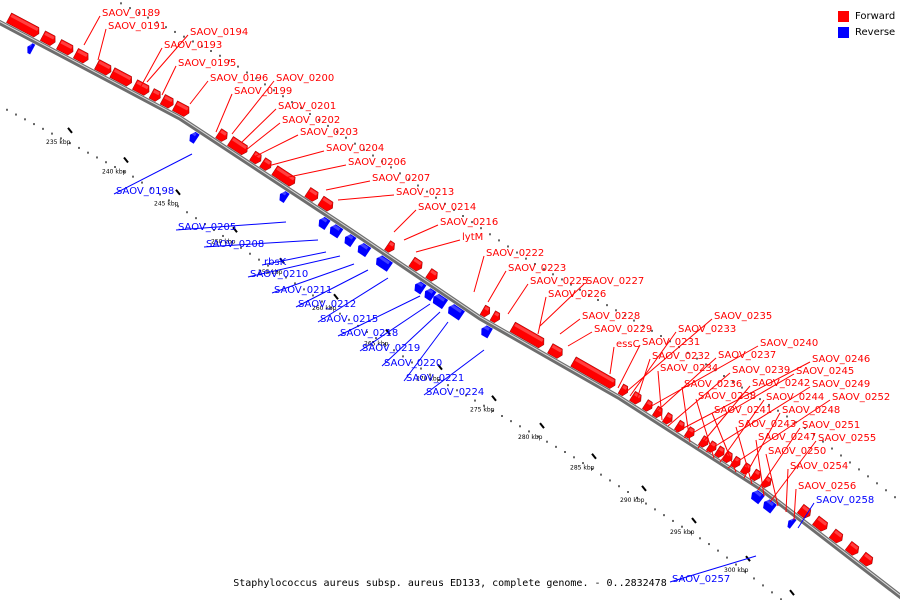  Describe the element at coordinates (311, 120) in the screenshot. I see `forward-gene-label: SAOV_0202` at that location.